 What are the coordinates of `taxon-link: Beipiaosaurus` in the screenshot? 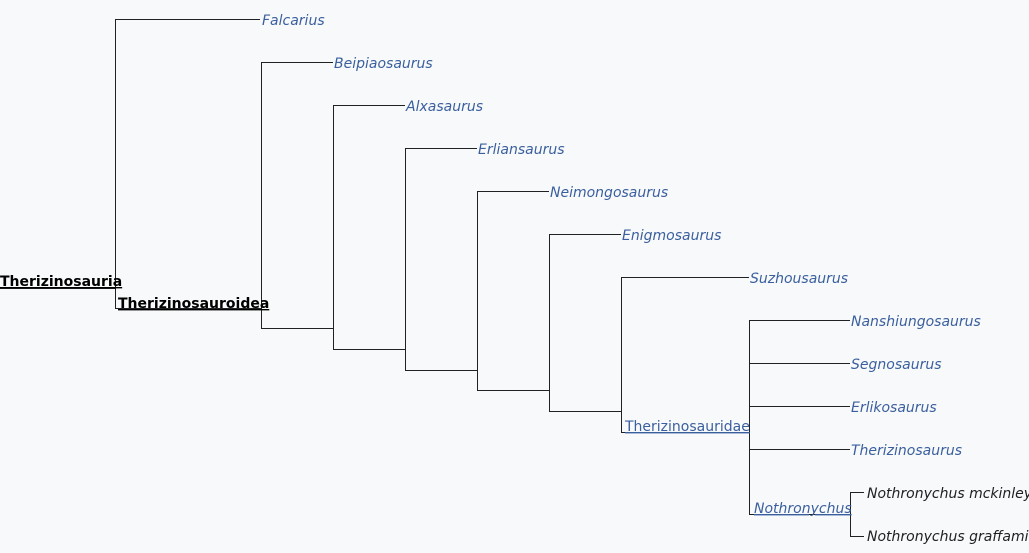 It's located at (383, 64).